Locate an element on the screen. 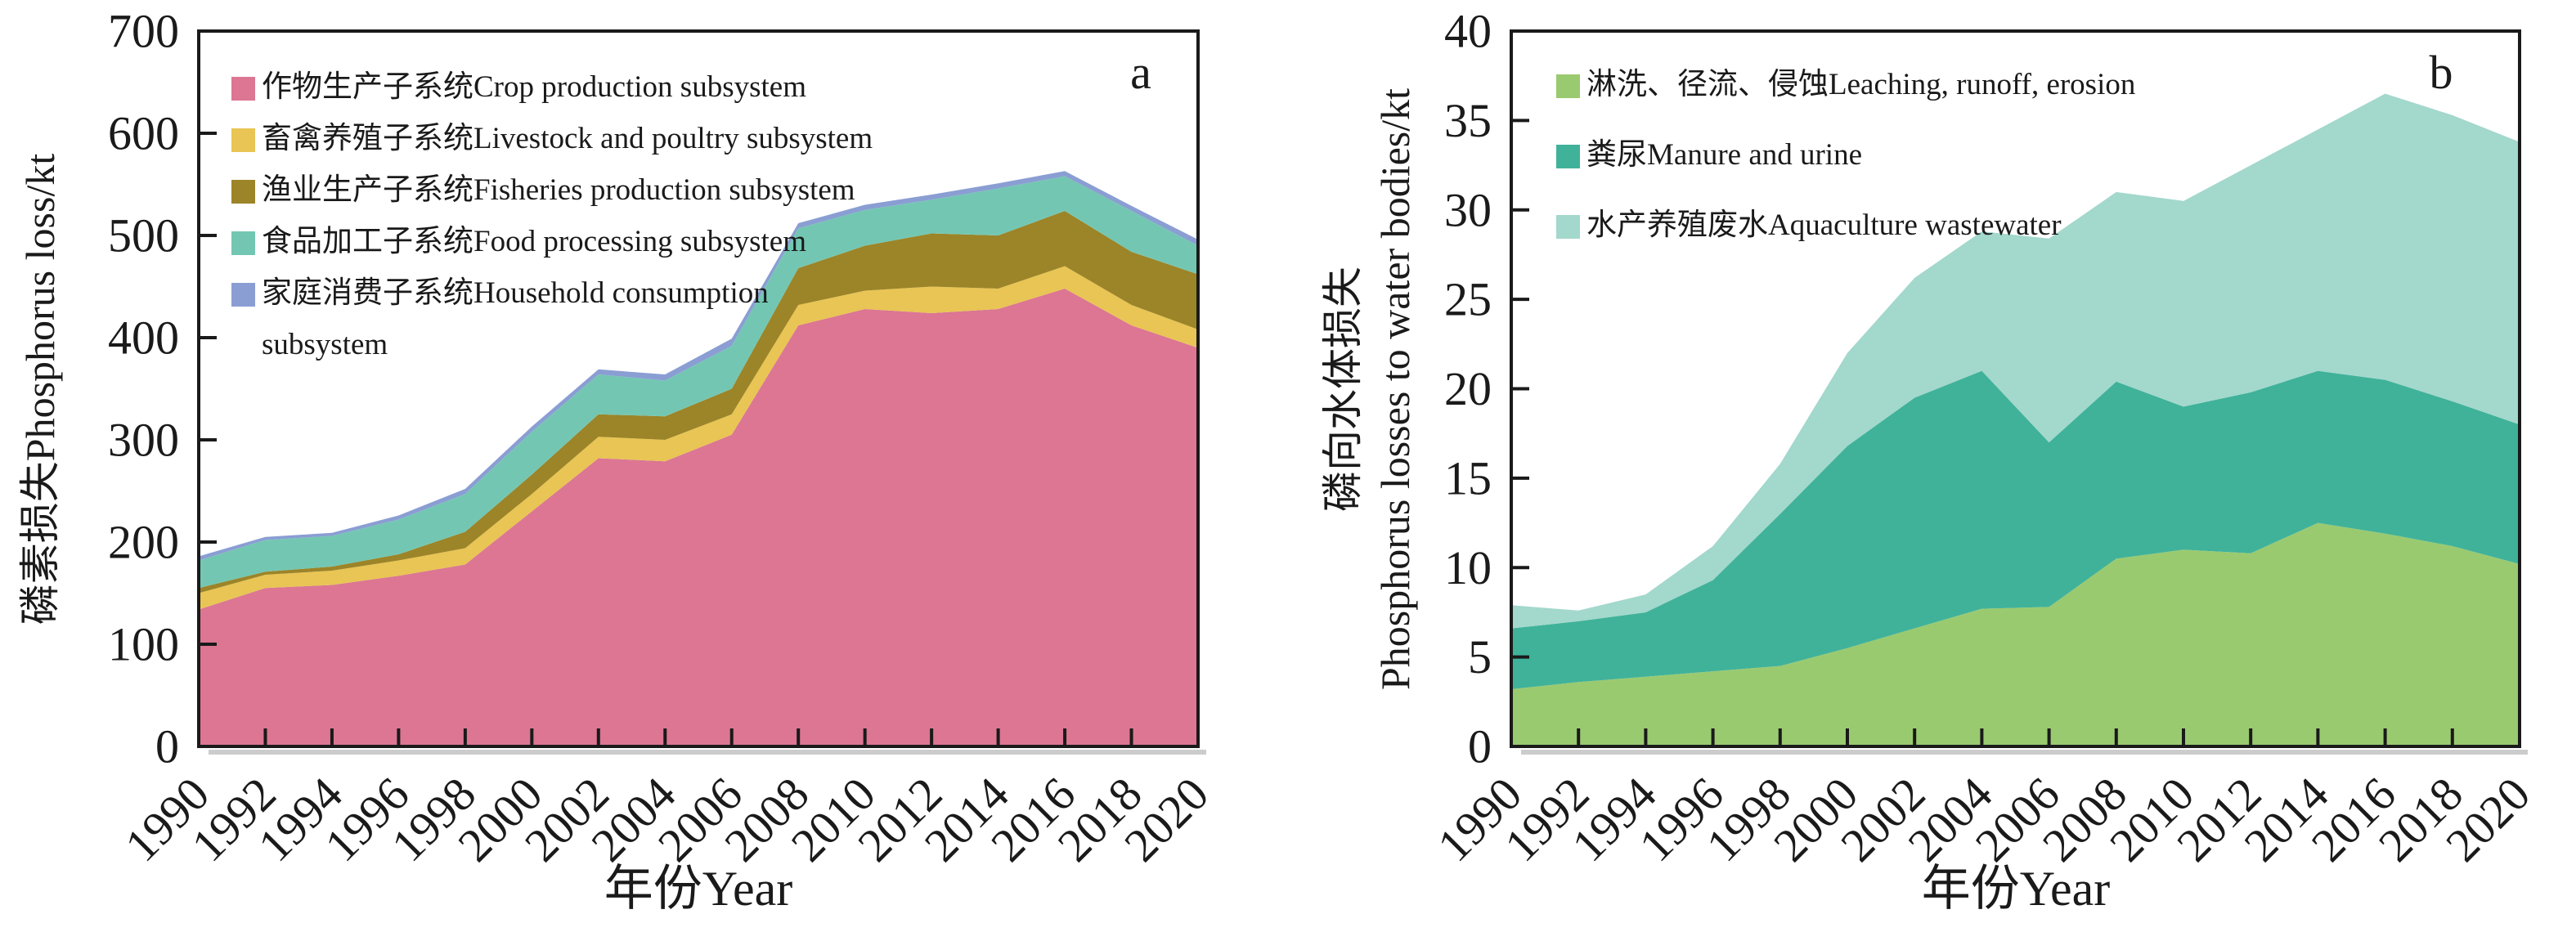  y-tick-label-a-500: 500 is located at coordinates (143, 235).